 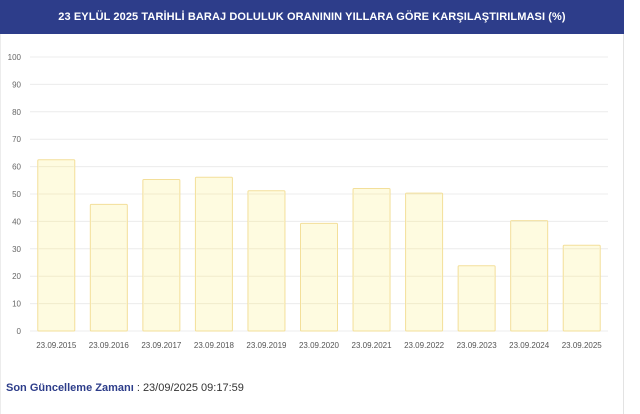 What do you see at coordinates (16, 221) in the screenshot?
I see `y-tick-label: 40` at bounding box center [16, 221].